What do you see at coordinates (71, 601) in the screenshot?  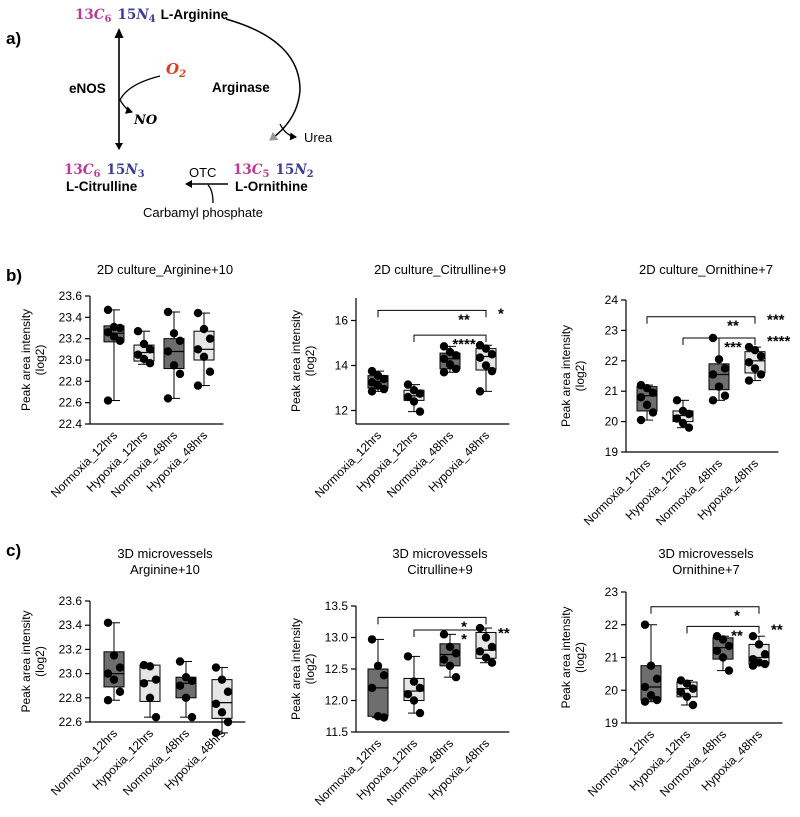 I see `y-tick-label: 23.6` at bounding box center [71, 601].